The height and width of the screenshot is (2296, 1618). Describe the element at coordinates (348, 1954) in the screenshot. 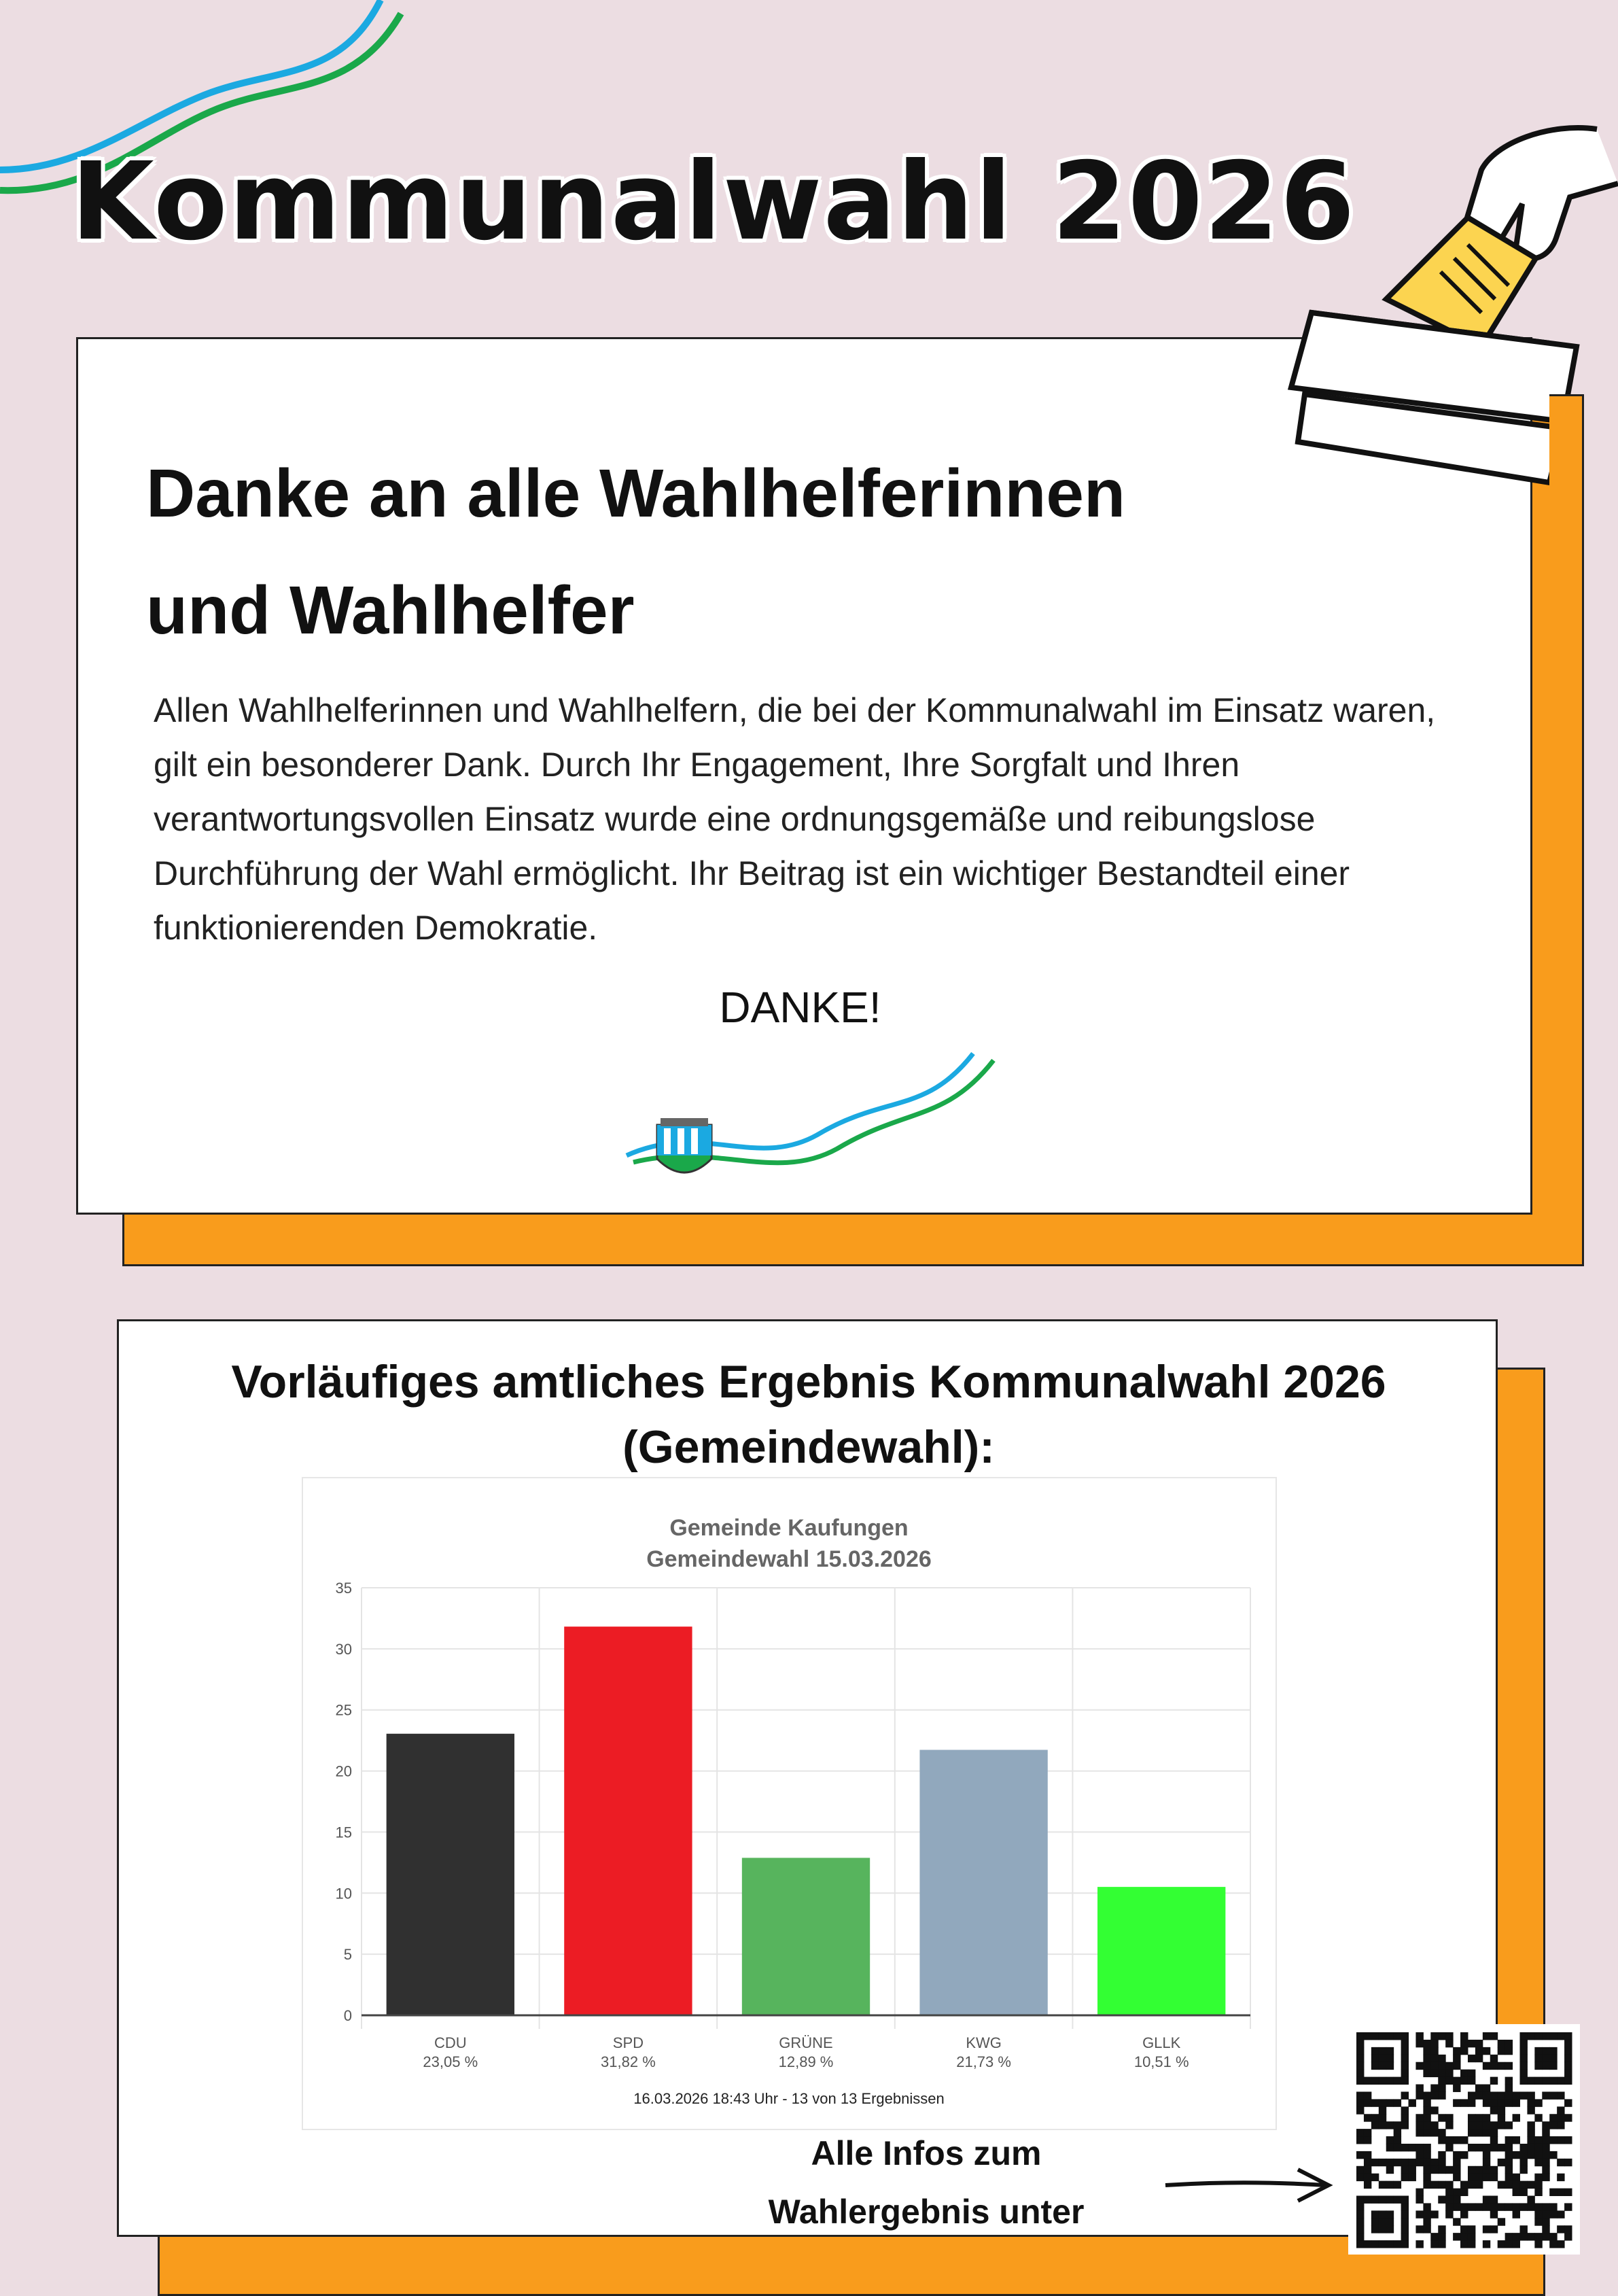

I see `y-tick-label: 5` at that location.